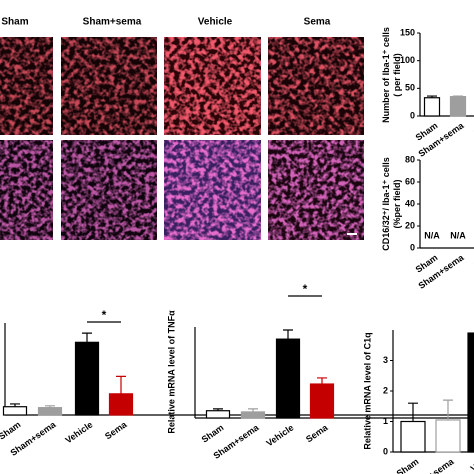  What do you see at coordinates (385, 360) in the screenshot?
I see `y-tick-label: 3` at bounding box center [385, 360].